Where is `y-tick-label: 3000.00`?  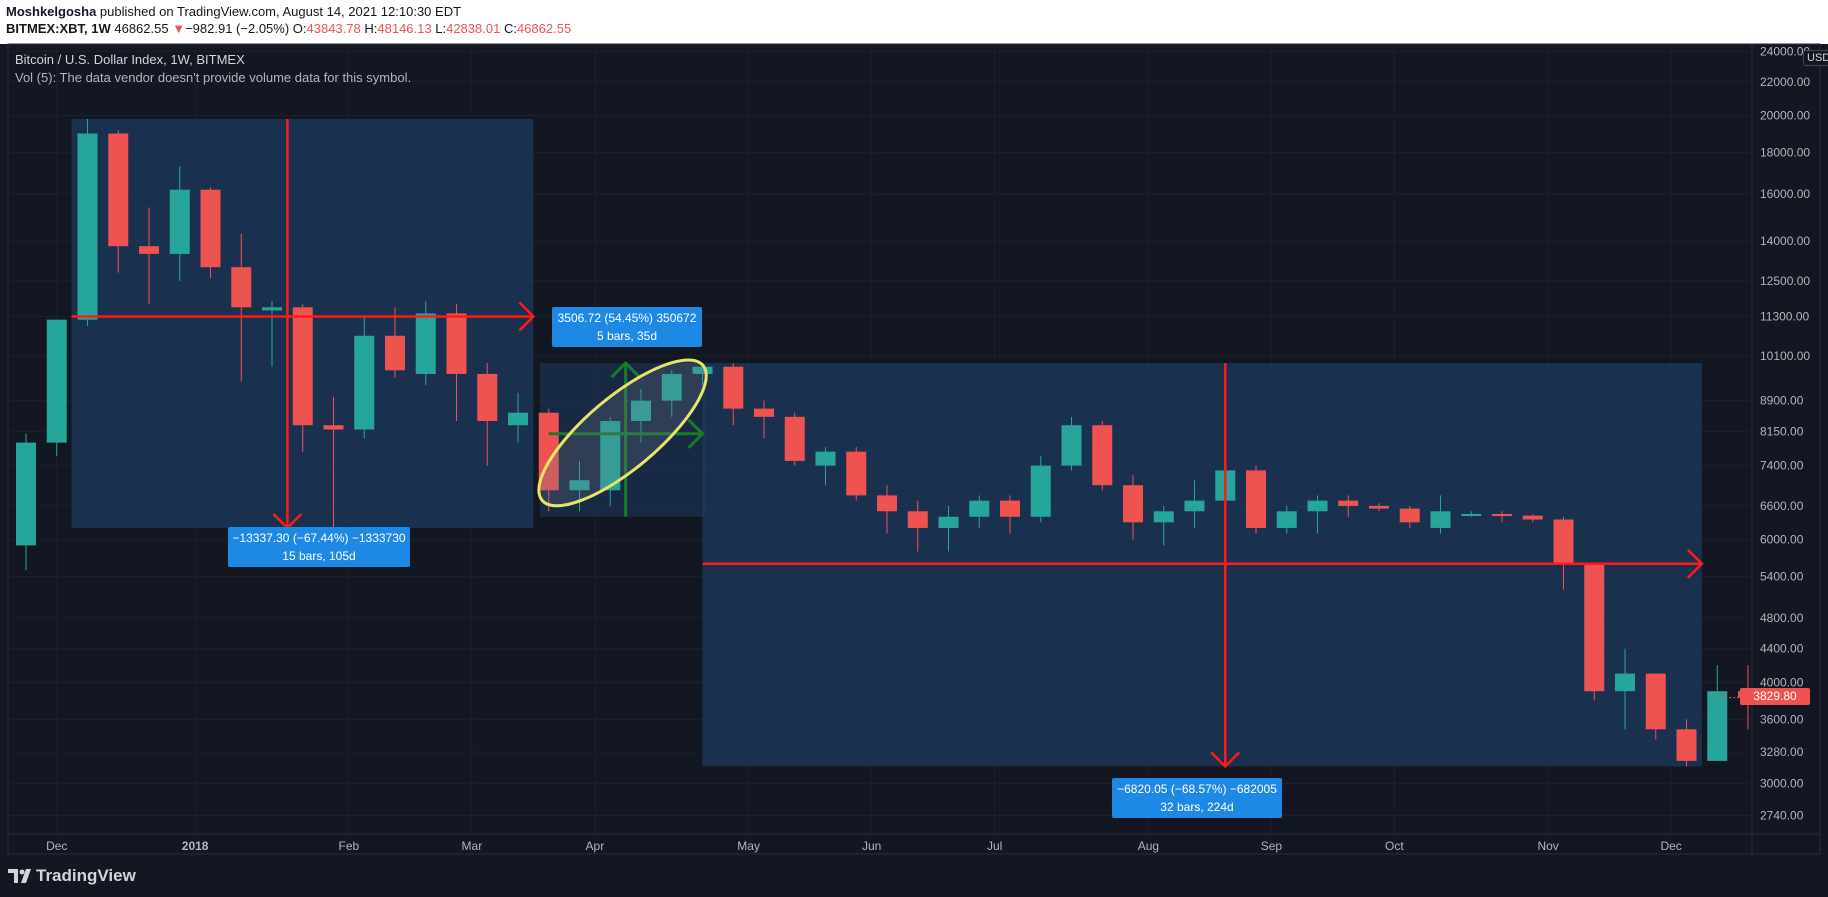
y-tick-label: 3000.00 is located at coordinates (1782, 784).